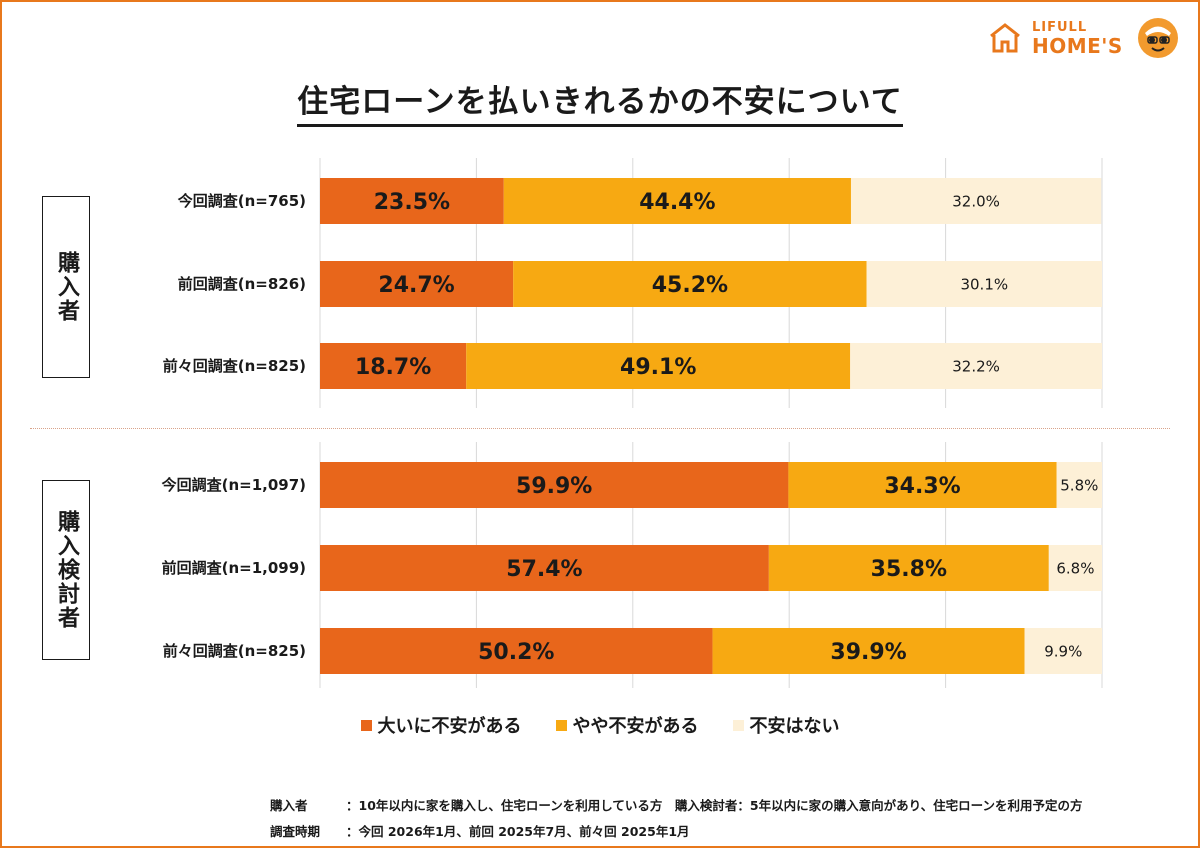 The width and height of the screenshot is (1200, 848). I want to click on data-label: 6.8%, so click(1075, 569).